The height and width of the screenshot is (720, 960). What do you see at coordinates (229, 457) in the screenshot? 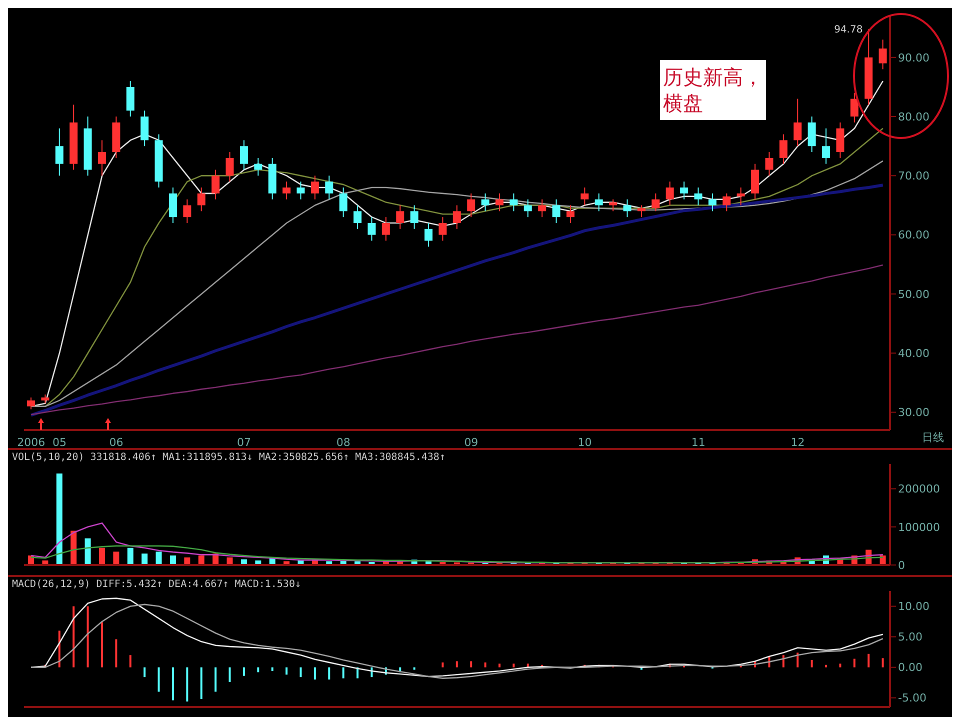
I see `chart-title: VOL(5,10,20) 331818.406↑ MA1:311895.813↓ MA2:350825.656↑ MA3:308845.438↑` at bounding box center [229, 457].